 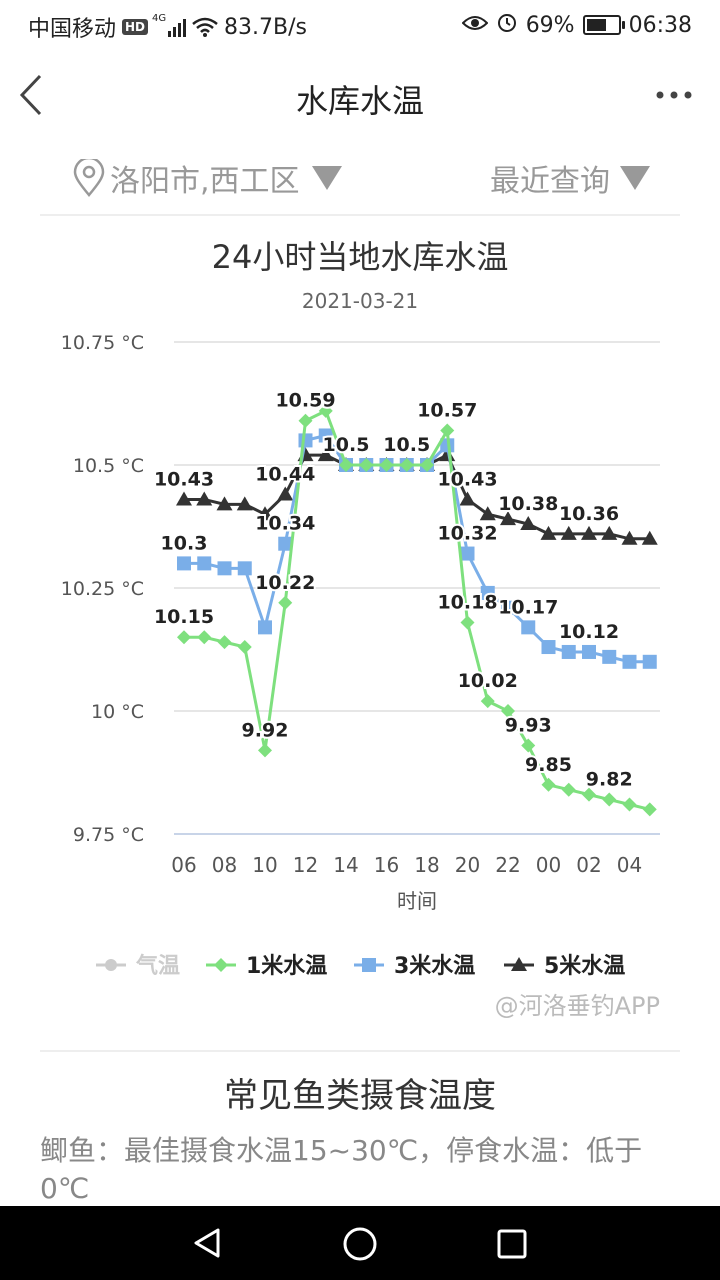 I want to click on location-label: 洛阳市,西工区, so click(x=205, y=181).